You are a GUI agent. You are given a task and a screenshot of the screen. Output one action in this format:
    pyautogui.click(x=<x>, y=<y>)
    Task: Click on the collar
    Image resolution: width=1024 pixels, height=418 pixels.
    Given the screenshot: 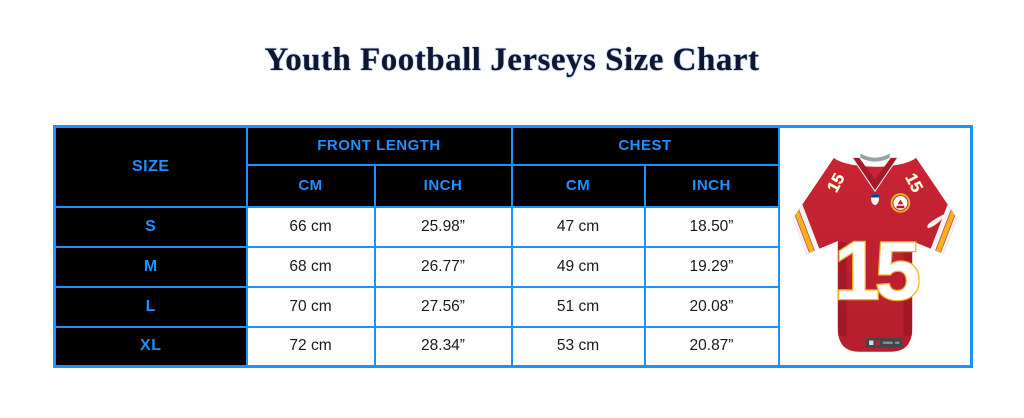 What is the action you would take?
    pyautogui.click(x=875, y=174)
    